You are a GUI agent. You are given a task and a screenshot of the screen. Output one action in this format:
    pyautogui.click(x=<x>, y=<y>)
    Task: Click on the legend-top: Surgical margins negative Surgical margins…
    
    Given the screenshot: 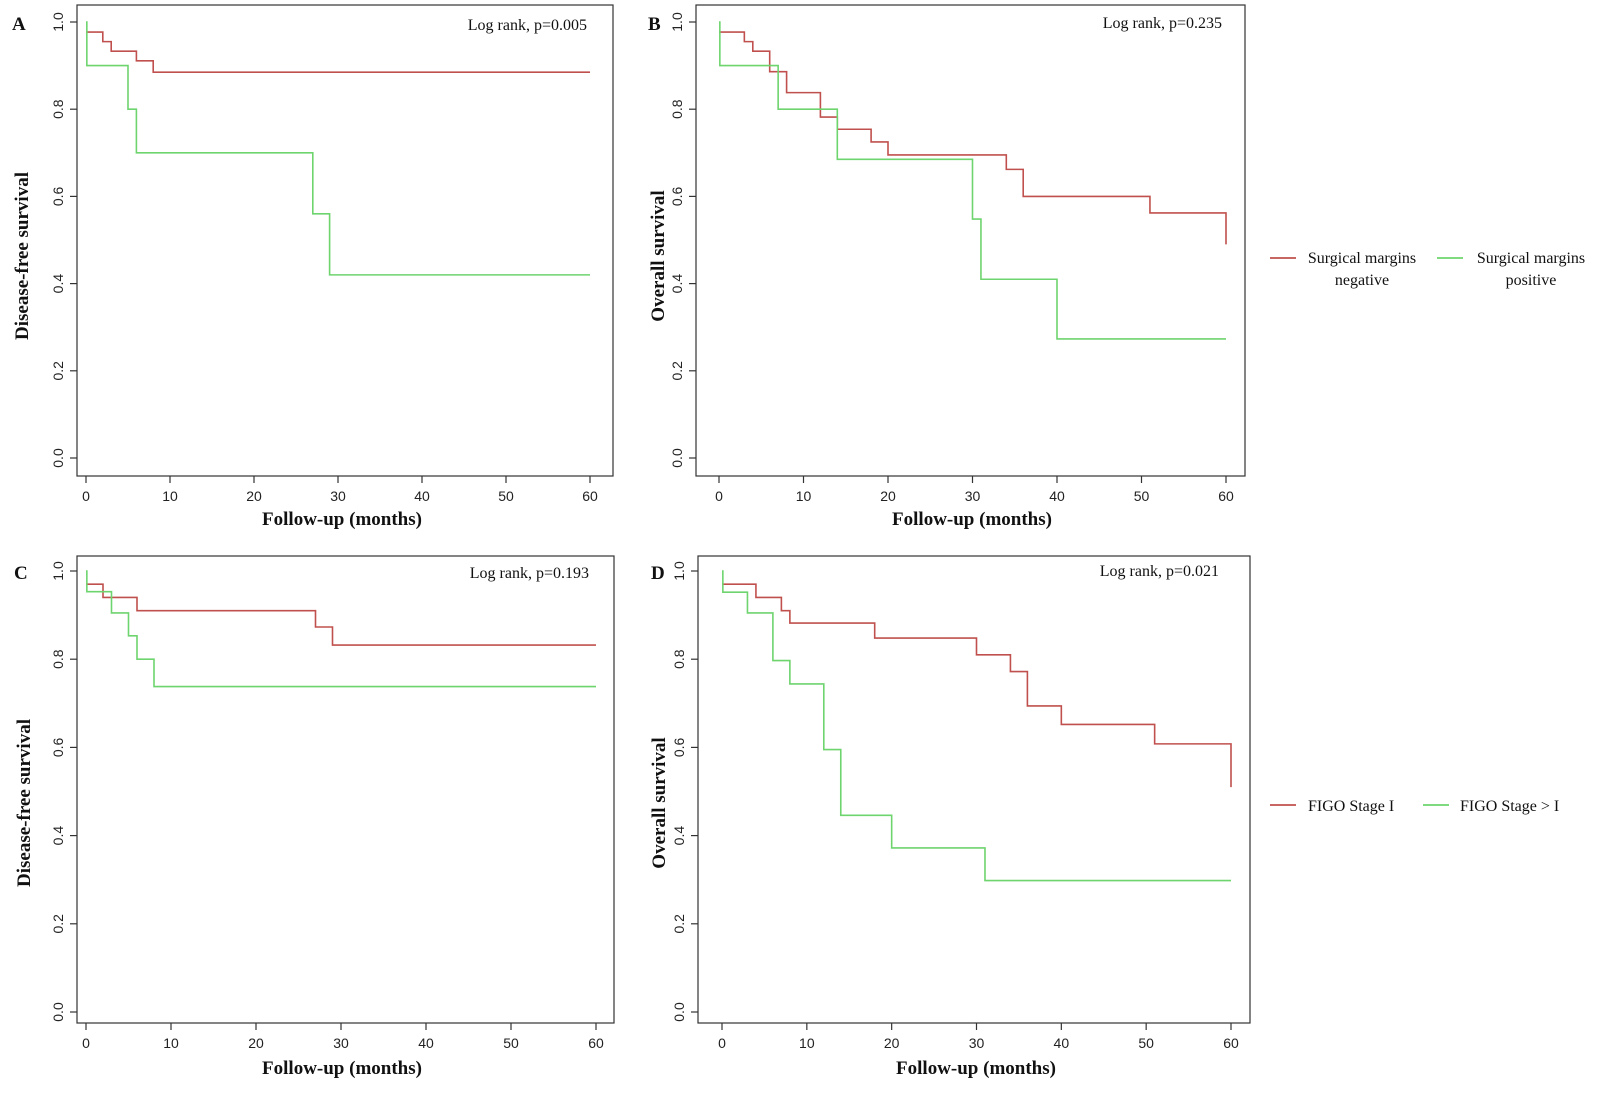 What is the action you would take?
    pyautogui.click(x=1427, y=269)
    